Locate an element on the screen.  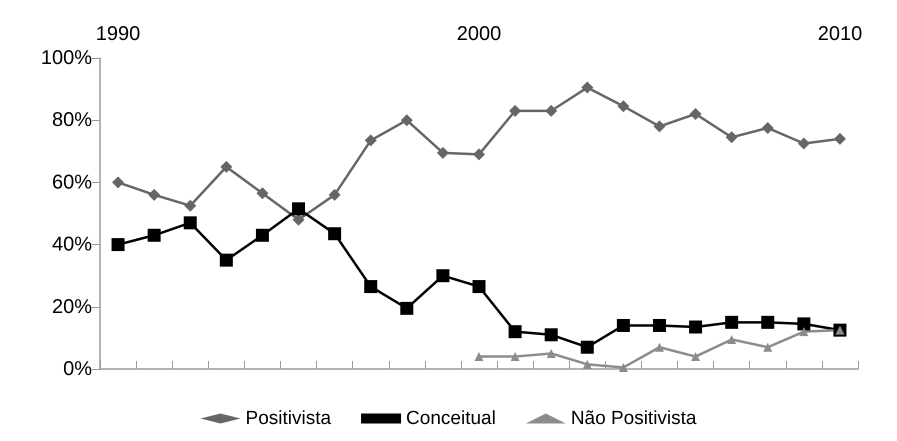
y-tick-label: 100% is located at coordinates (66, 58).